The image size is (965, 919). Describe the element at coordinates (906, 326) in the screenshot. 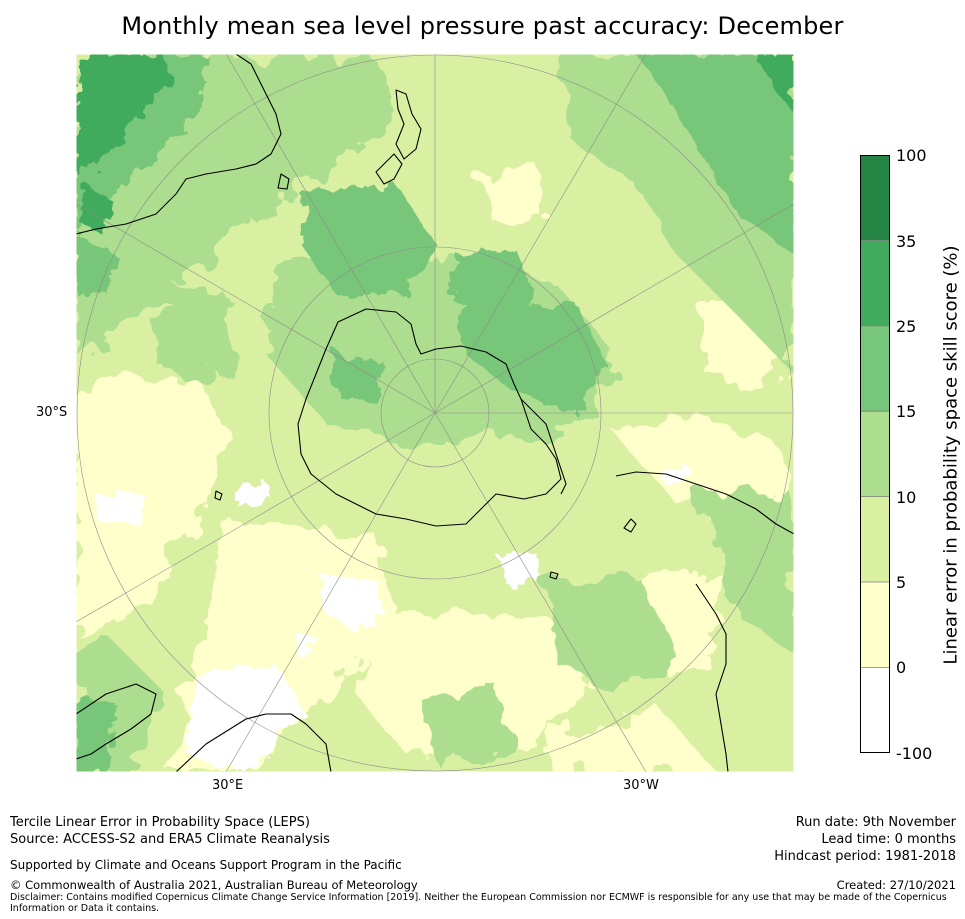

I see `colorbar-tick-25: 25` at that location.